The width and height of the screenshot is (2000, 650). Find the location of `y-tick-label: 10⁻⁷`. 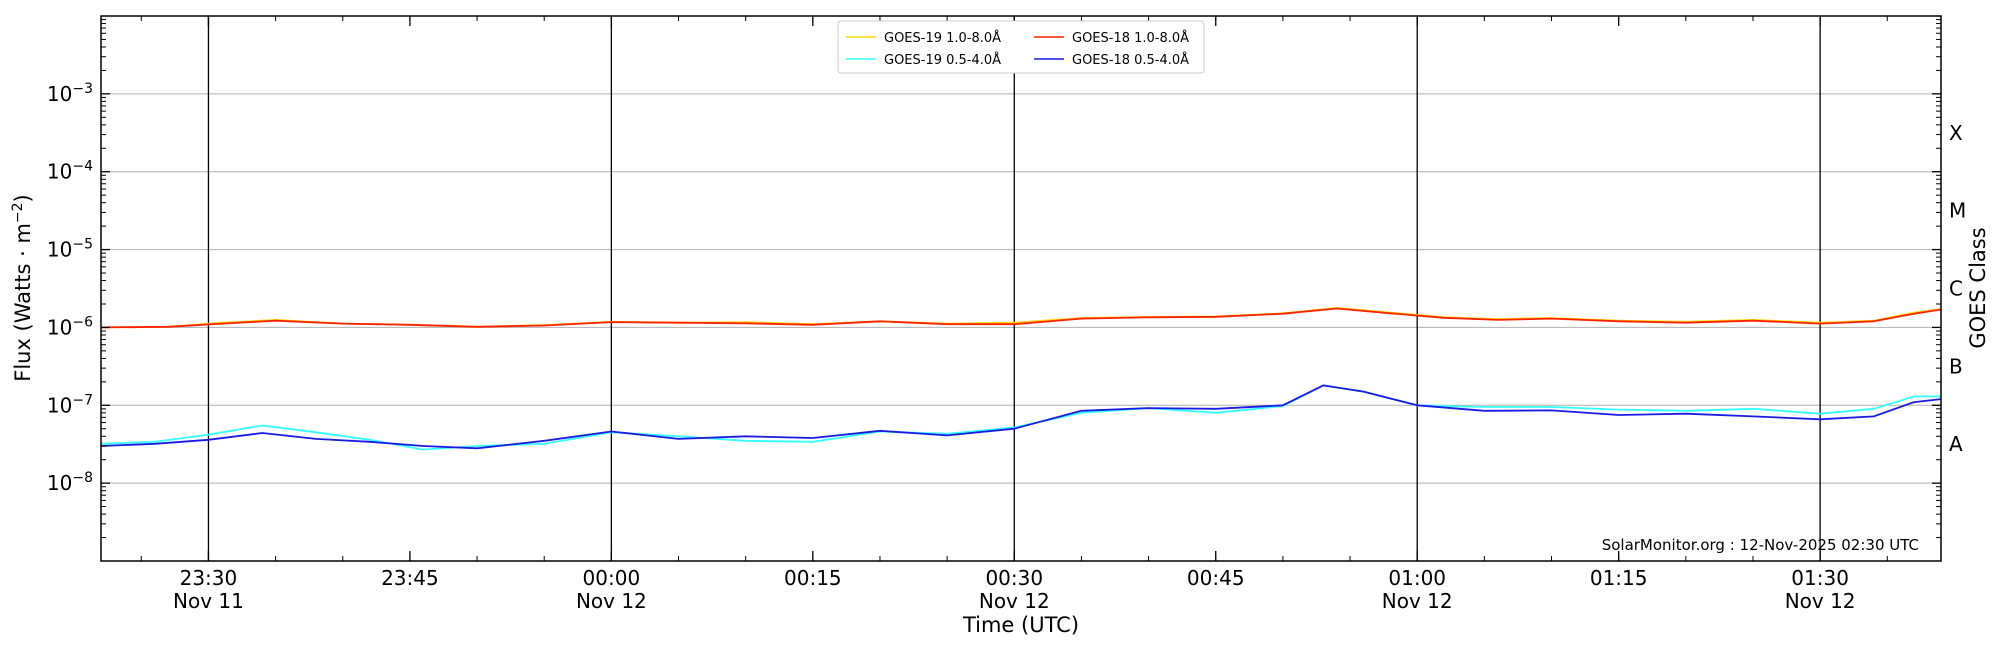

y-tick-label: 10⁻⁷ is located at coordinates (70, 404).